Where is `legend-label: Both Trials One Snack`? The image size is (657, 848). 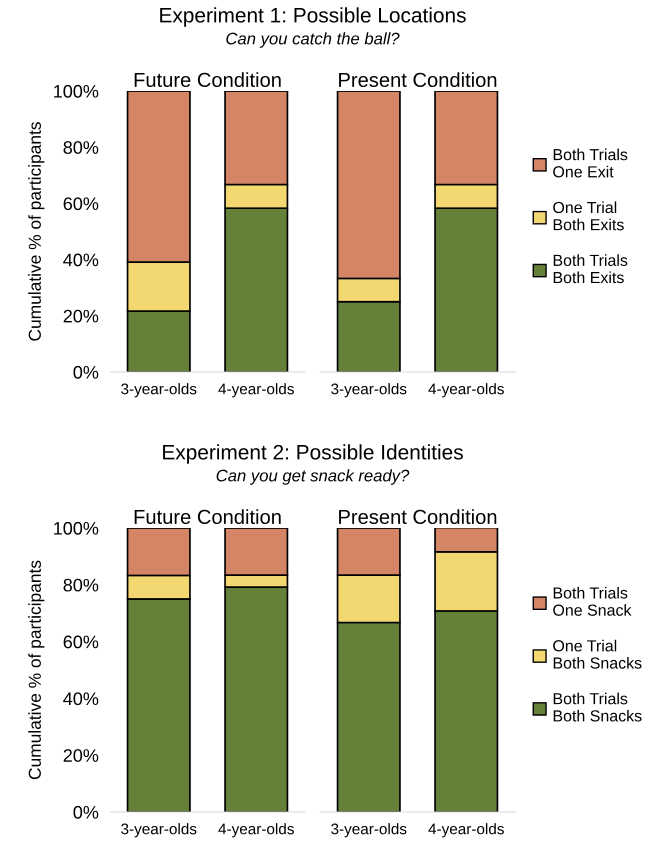 legend-label: Both Trials One Snack is located at coordinates (592, 601).